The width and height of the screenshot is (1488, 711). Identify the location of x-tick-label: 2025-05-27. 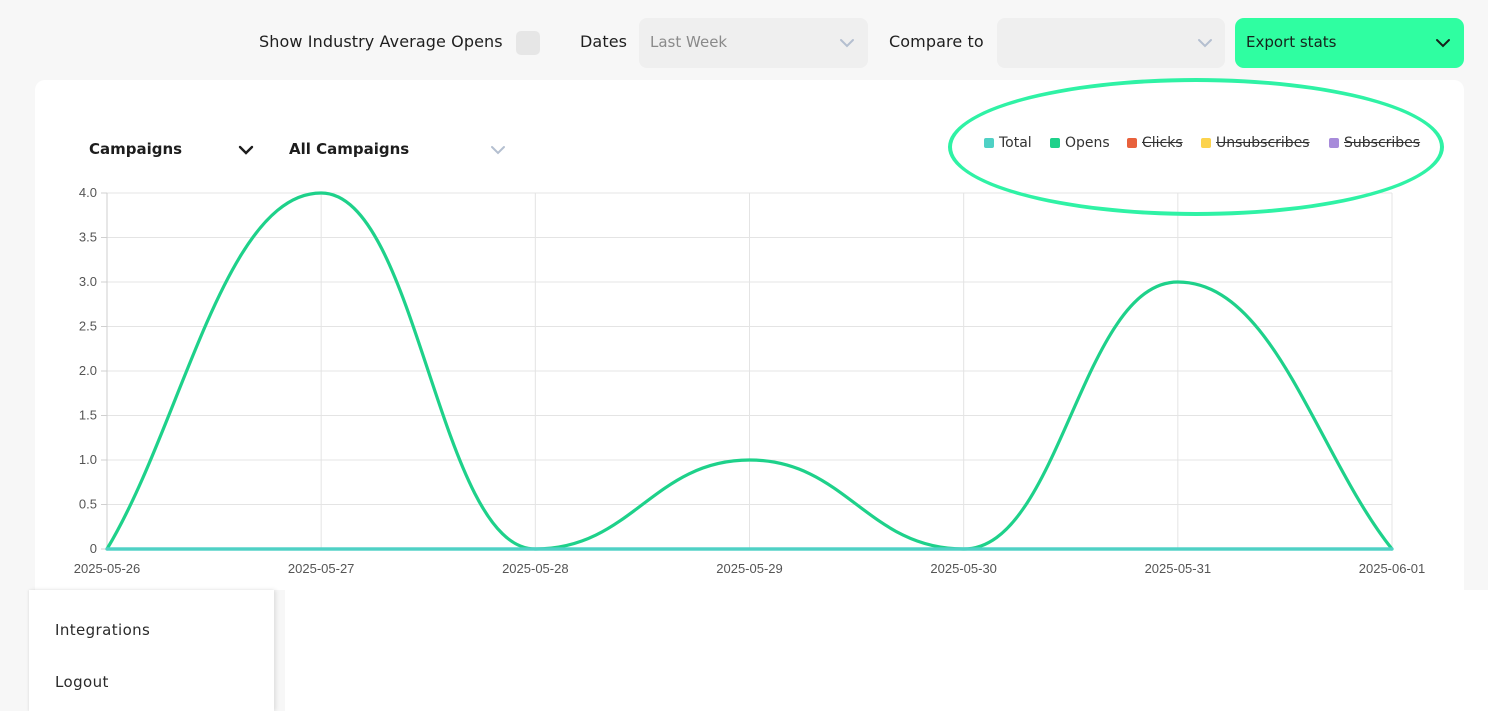
(321, 568).